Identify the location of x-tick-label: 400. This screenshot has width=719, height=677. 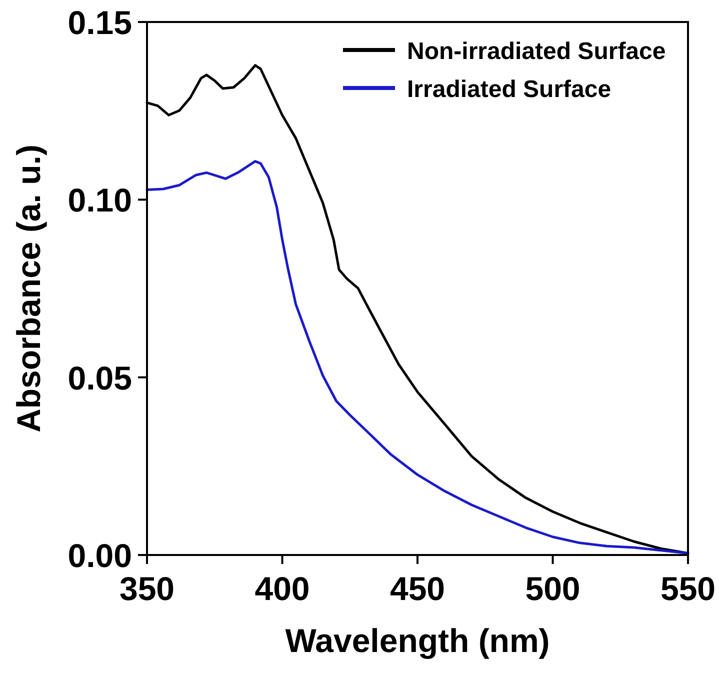
(282, 588).